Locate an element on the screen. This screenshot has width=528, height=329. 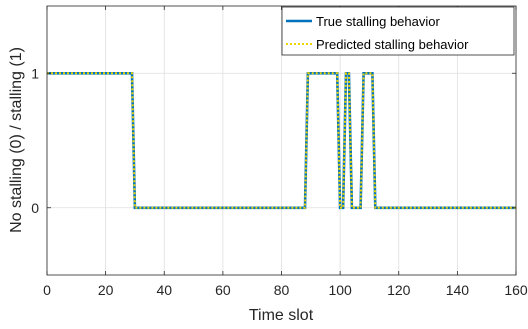
x-tick-label: 120 is located at coordinates (399, 290).